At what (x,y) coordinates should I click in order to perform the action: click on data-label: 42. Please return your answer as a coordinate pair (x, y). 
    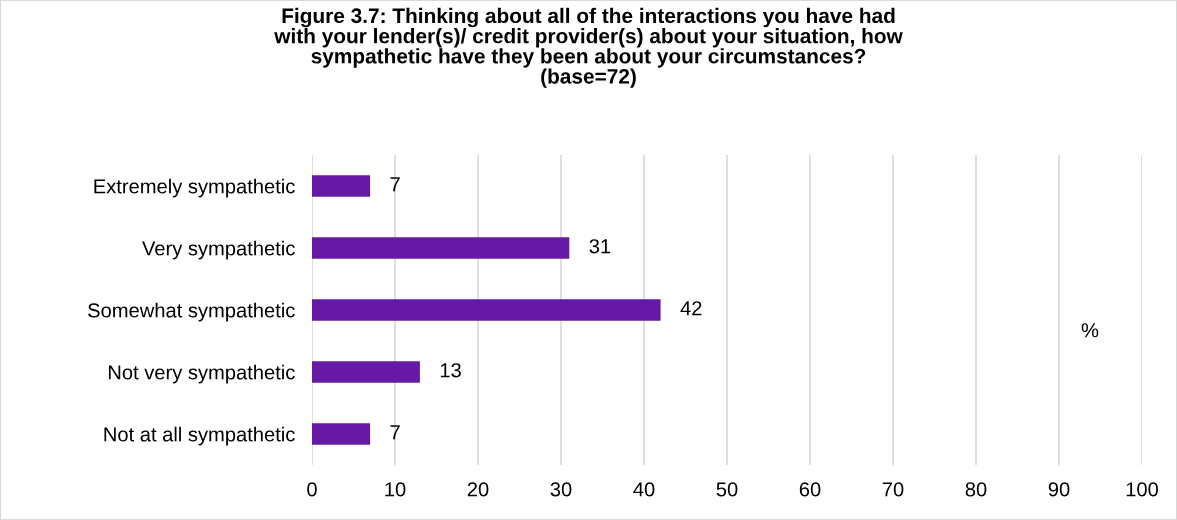
    Looking at the image, I should click on (691, 308).